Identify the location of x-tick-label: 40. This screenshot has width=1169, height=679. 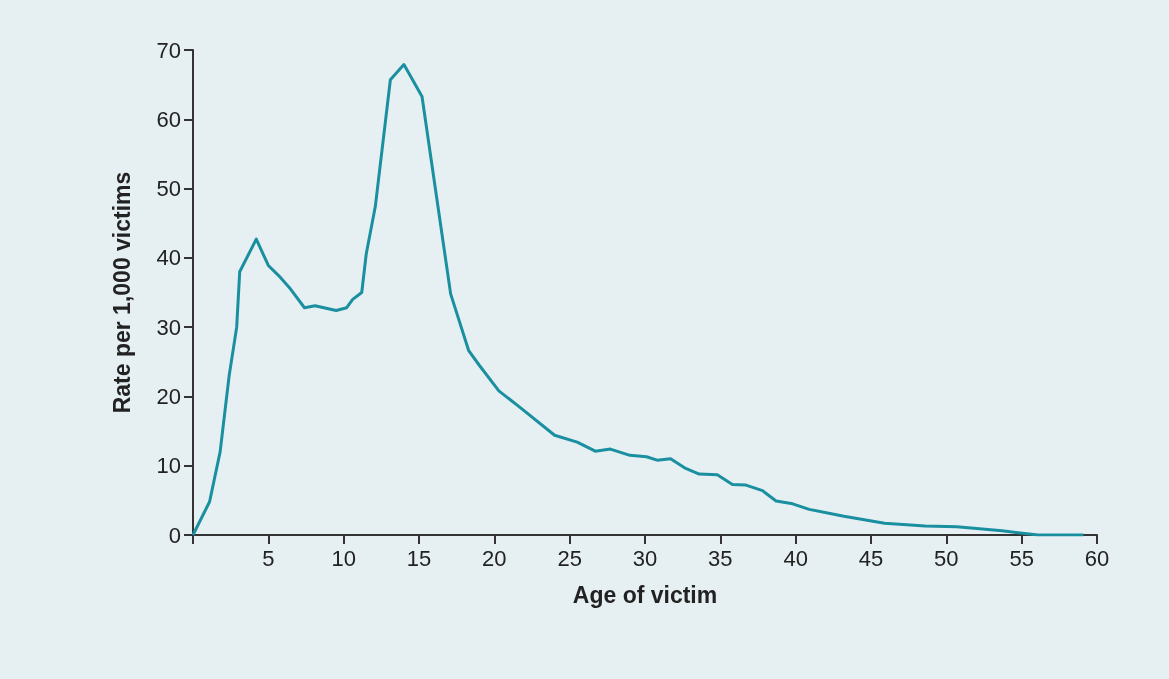
(795, 558).